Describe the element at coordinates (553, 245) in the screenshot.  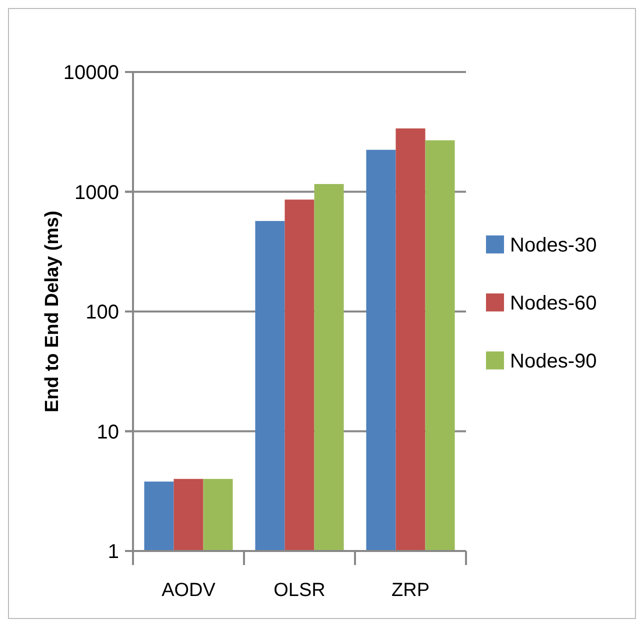
I see `legend-label: Nodes-30` at that location.